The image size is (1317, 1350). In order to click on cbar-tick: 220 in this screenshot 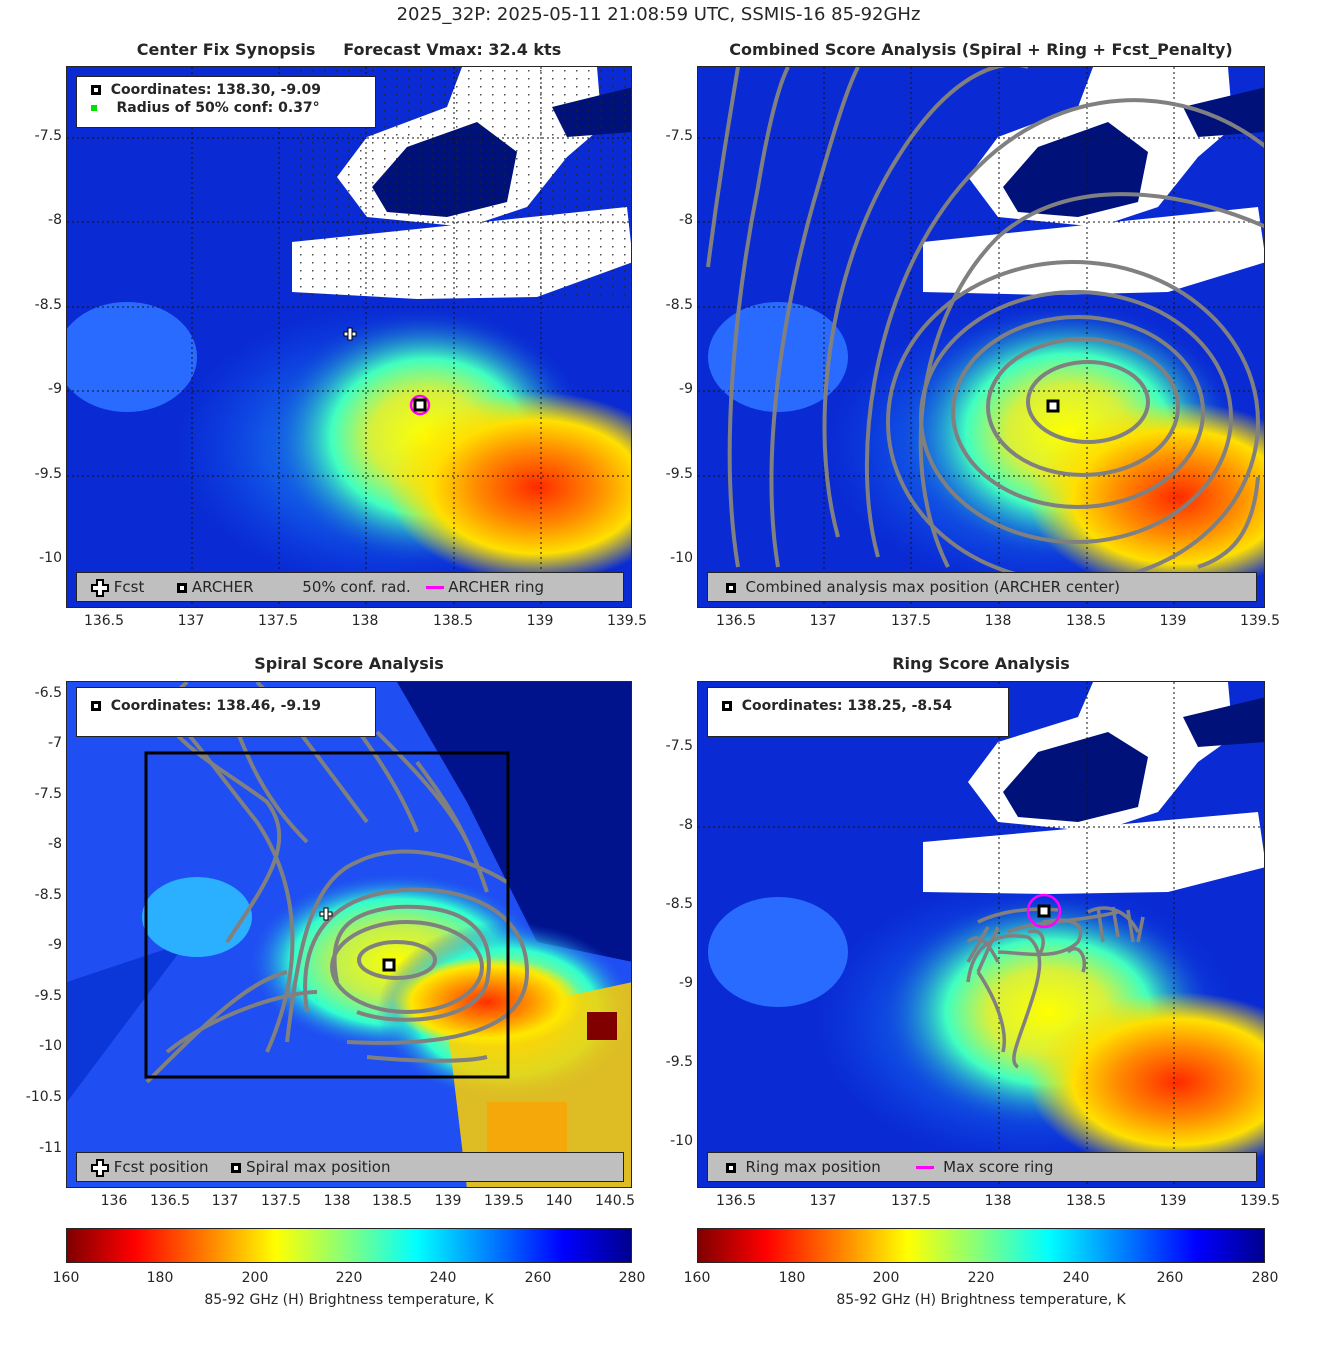, I will do `click(349, 1278)`.